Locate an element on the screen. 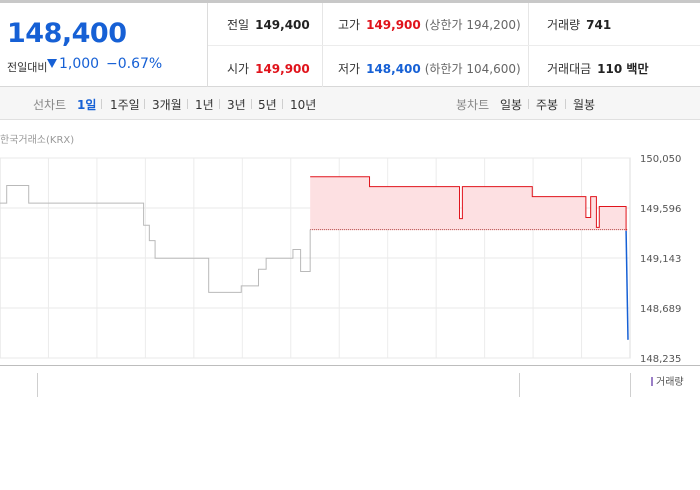 The image size is (700, 490). change-value: 1,000 is located at coordinates (73, 64).